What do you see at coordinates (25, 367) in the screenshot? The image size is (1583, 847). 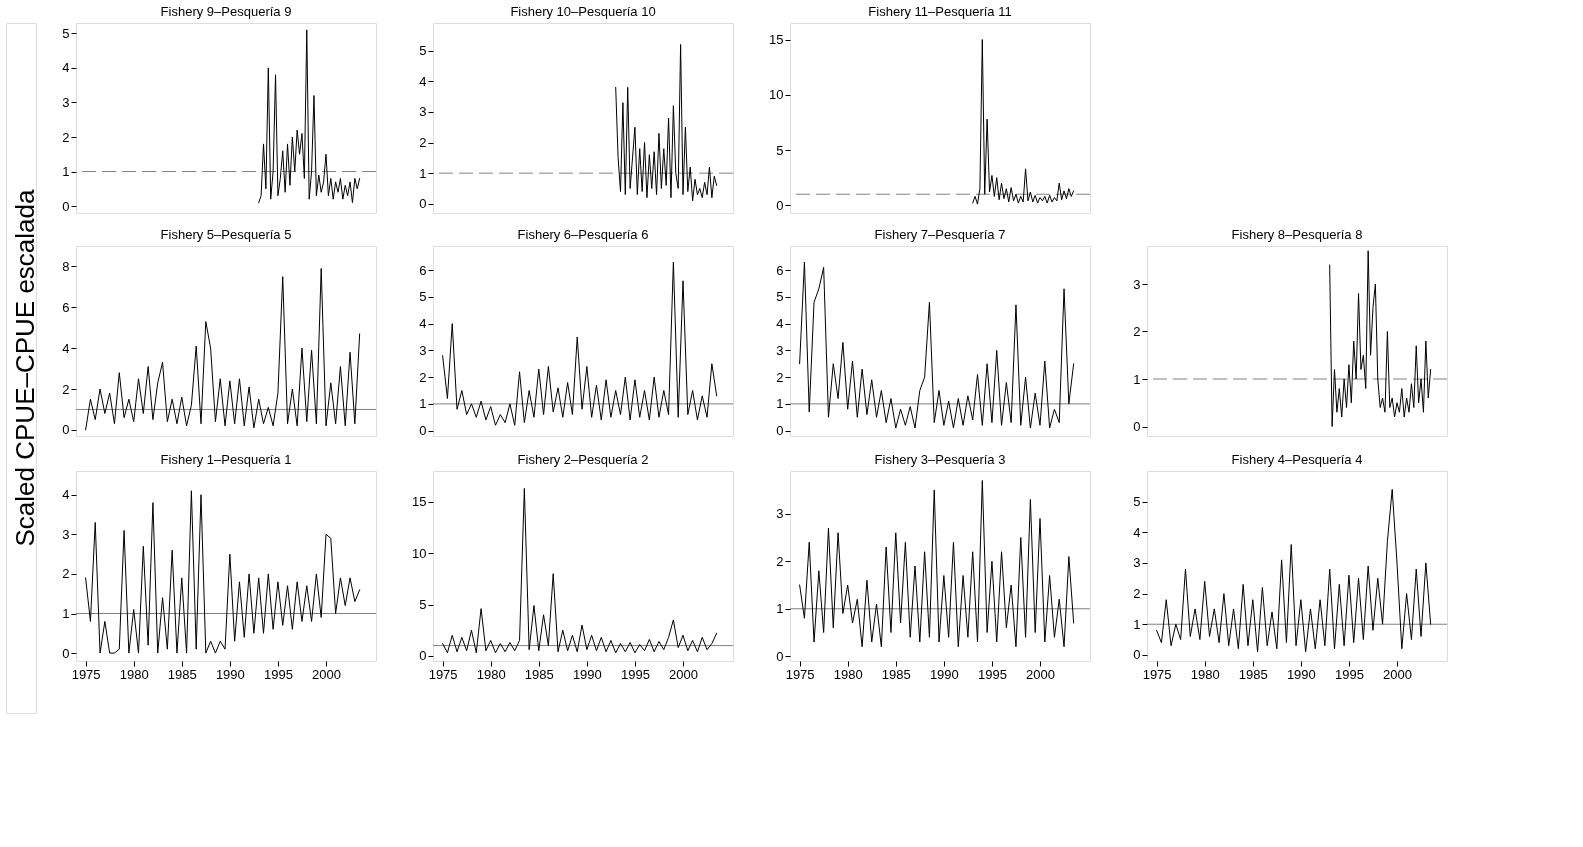 I see `y-axis-title: Scaled CPUE–CPUE escalada` at bounding box center [25, 367].